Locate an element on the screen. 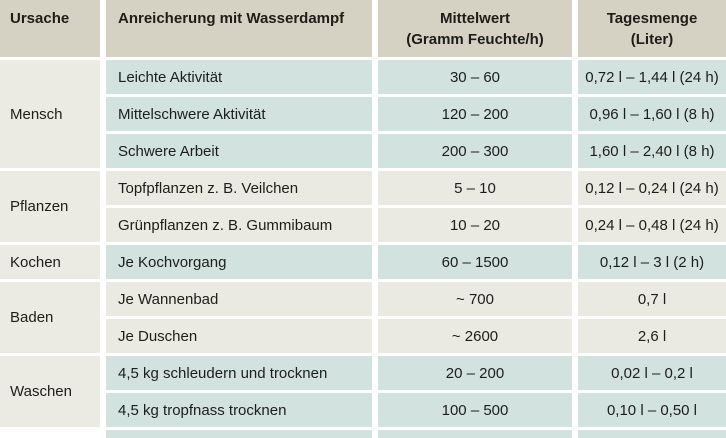 This screenshot has height=438, width=726. activity-cell: Je Duschen is located at coordinates (239, 336).